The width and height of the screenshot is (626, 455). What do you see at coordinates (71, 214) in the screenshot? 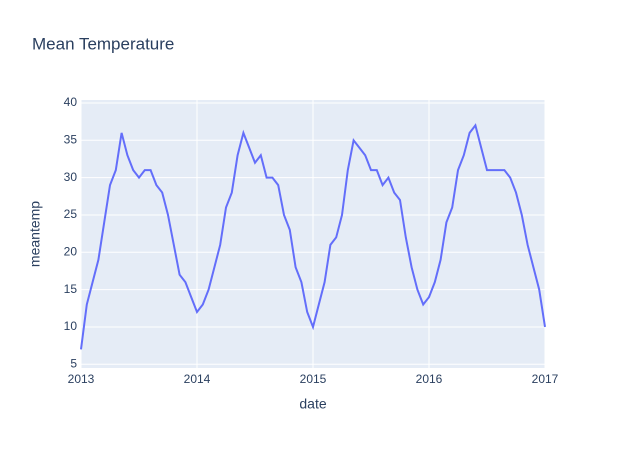
I see `y-tick-label: 25` at bounding box center [71, 214].